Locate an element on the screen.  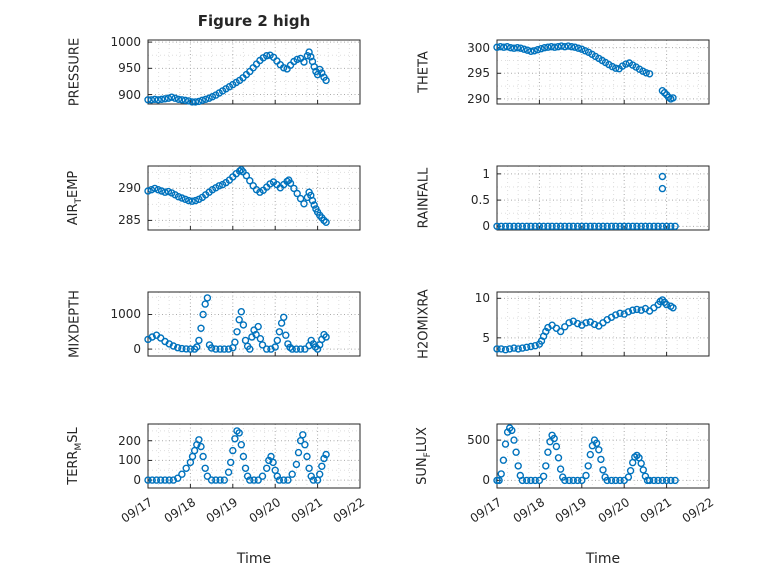
series-mixdepth is located at coordinates (237, 323).